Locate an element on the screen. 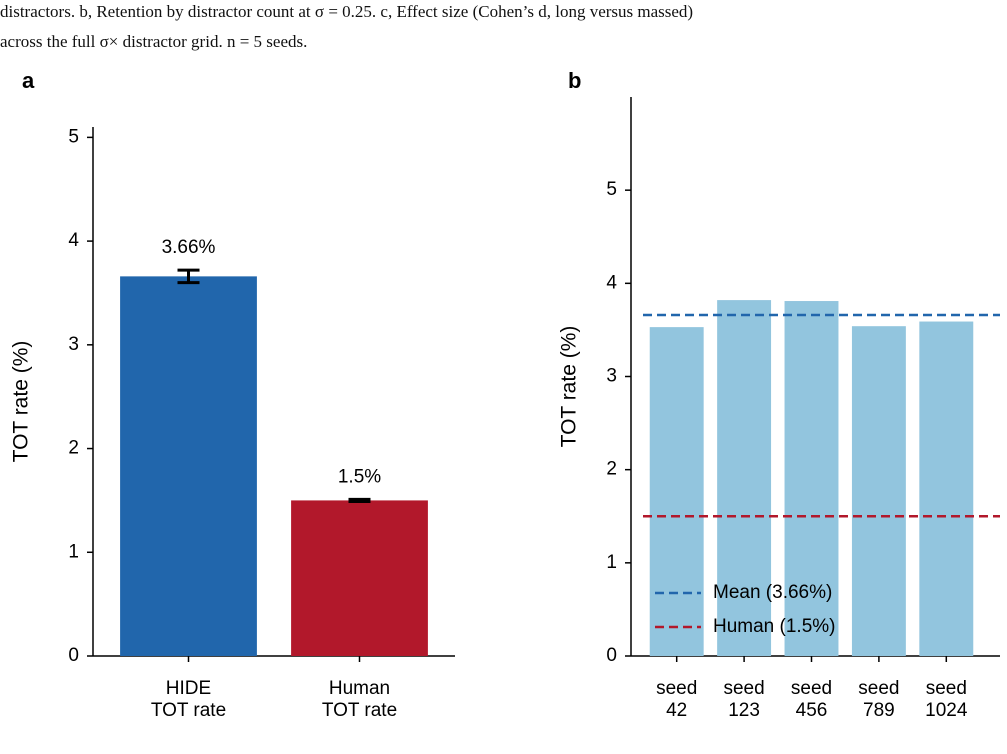 This screenshot has height=754, width=1007. value-label: 1.5% is located at coordinates (359, 476).